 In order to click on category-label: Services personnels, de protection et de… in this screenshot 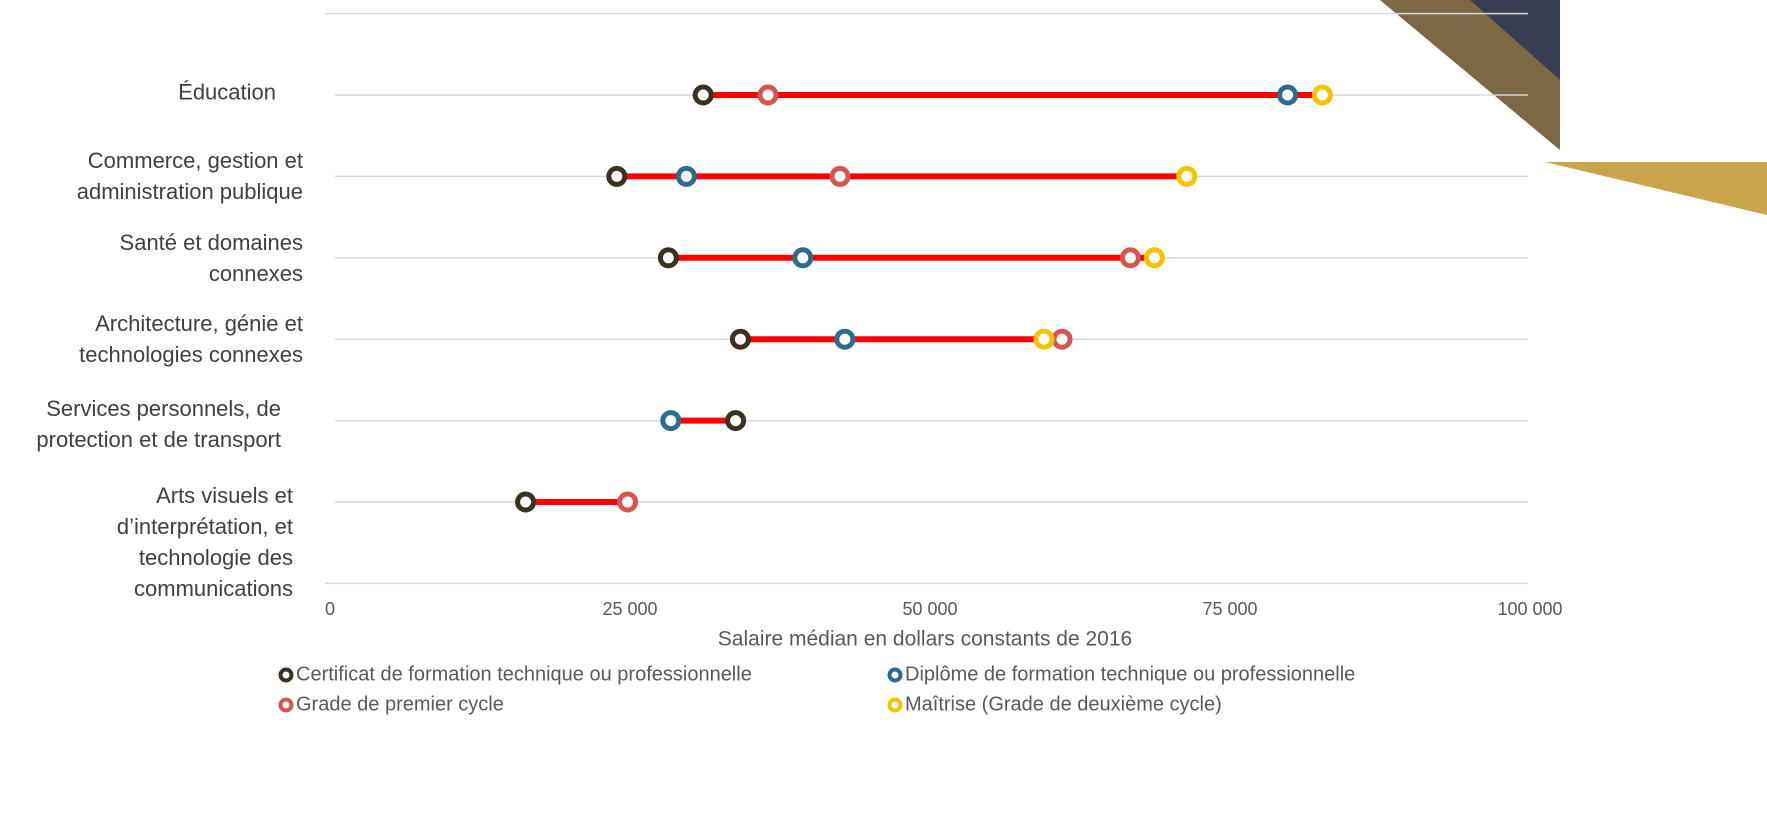, I will do `click(158, 423)`.